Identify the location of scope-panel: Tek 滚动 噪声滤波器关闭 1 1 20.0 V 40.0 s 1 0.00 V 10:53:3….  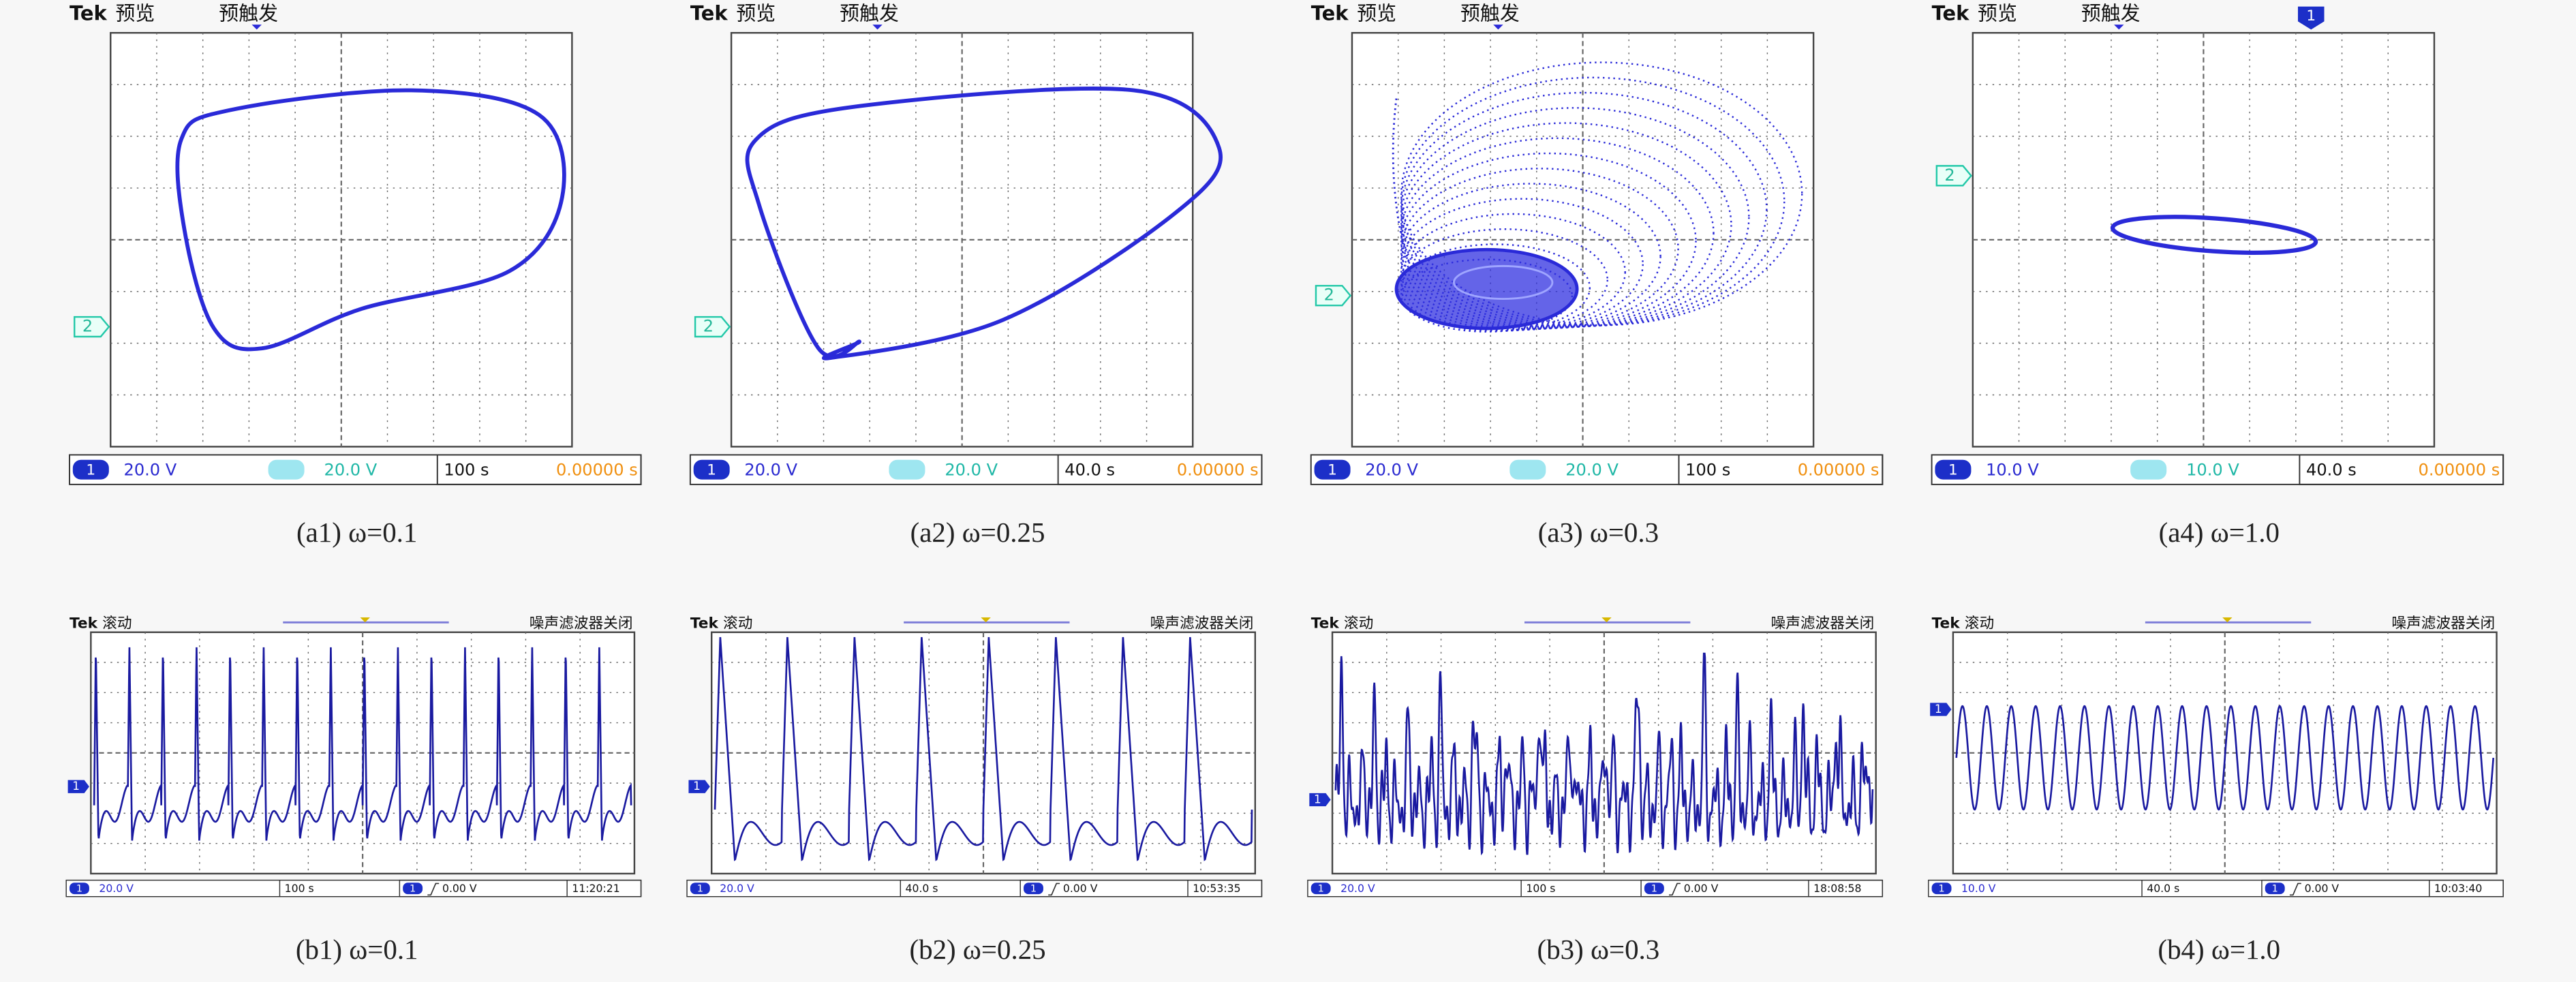
(974, 790).